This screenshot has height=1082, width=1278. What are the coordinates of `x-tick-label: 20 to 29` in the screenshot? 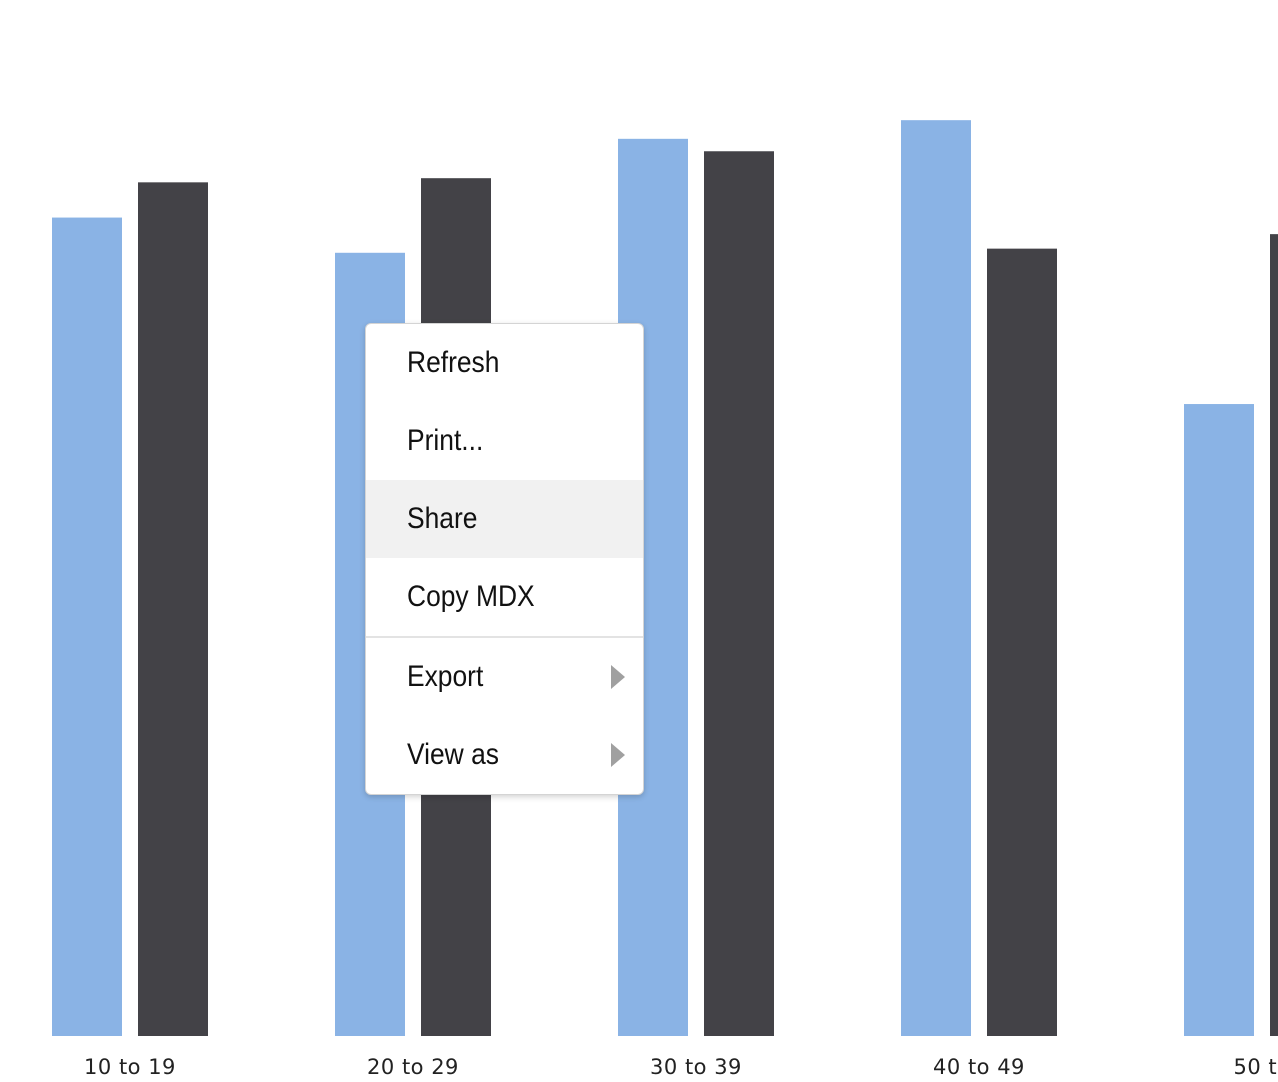 It's located at (413, 1067).